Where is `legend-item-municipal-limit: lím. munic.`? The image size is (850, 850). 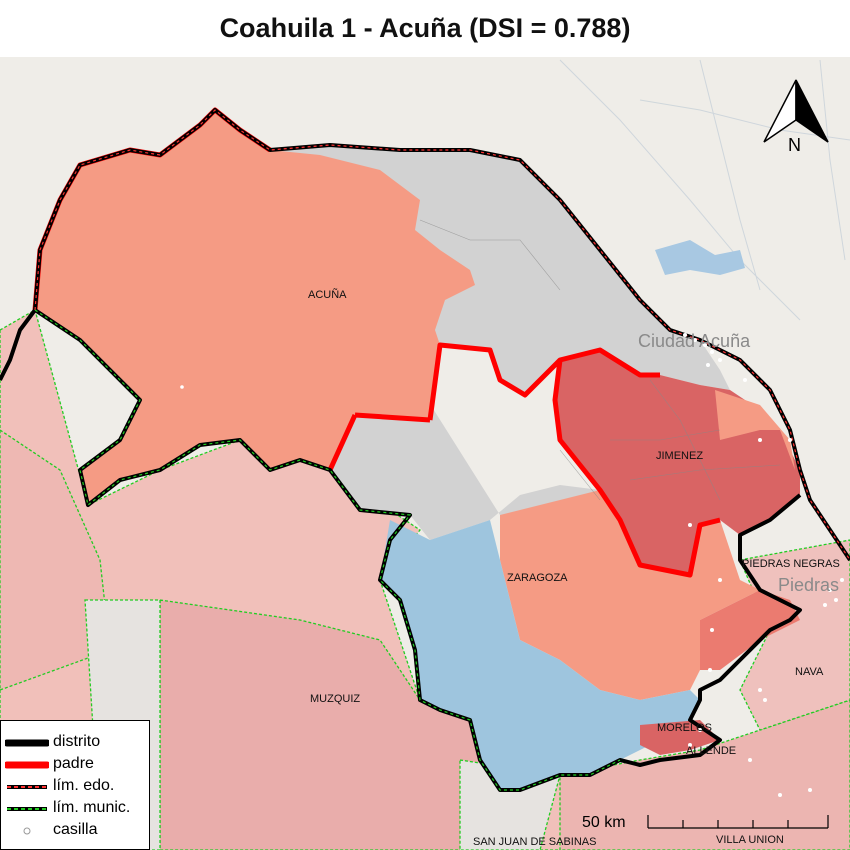
legend-item-municipal-limit: lím. munic. is located at coordinates (75, 808).